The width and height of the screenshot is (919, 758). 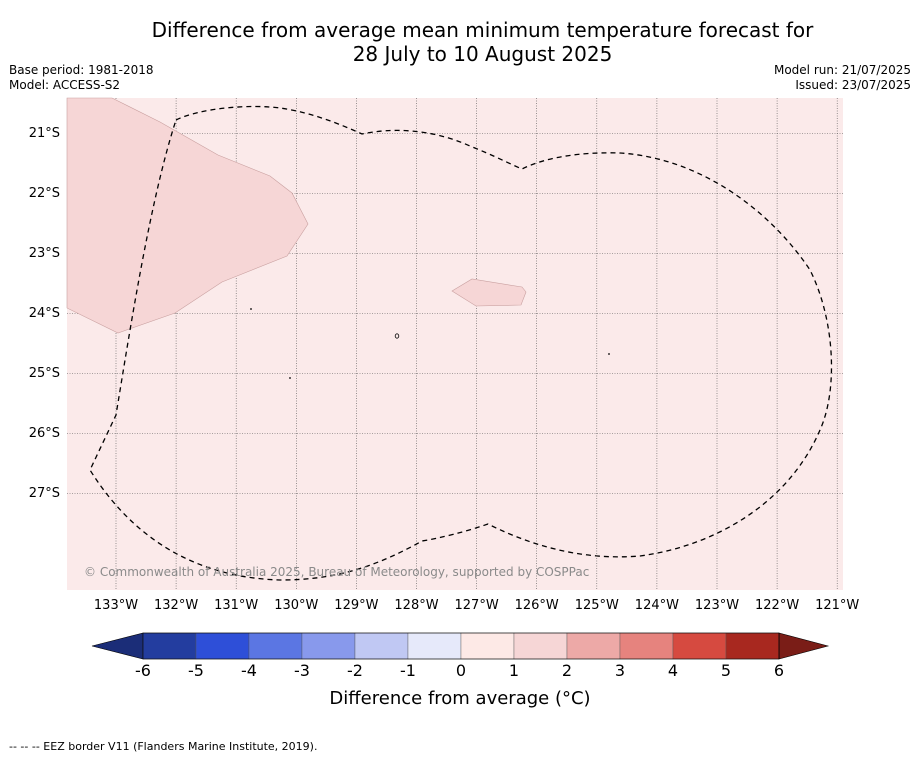 What do you see at coordinates (804, 646) in the screenshot?
I see `colorbar-over-arrow` at bounding box center [804, 646].